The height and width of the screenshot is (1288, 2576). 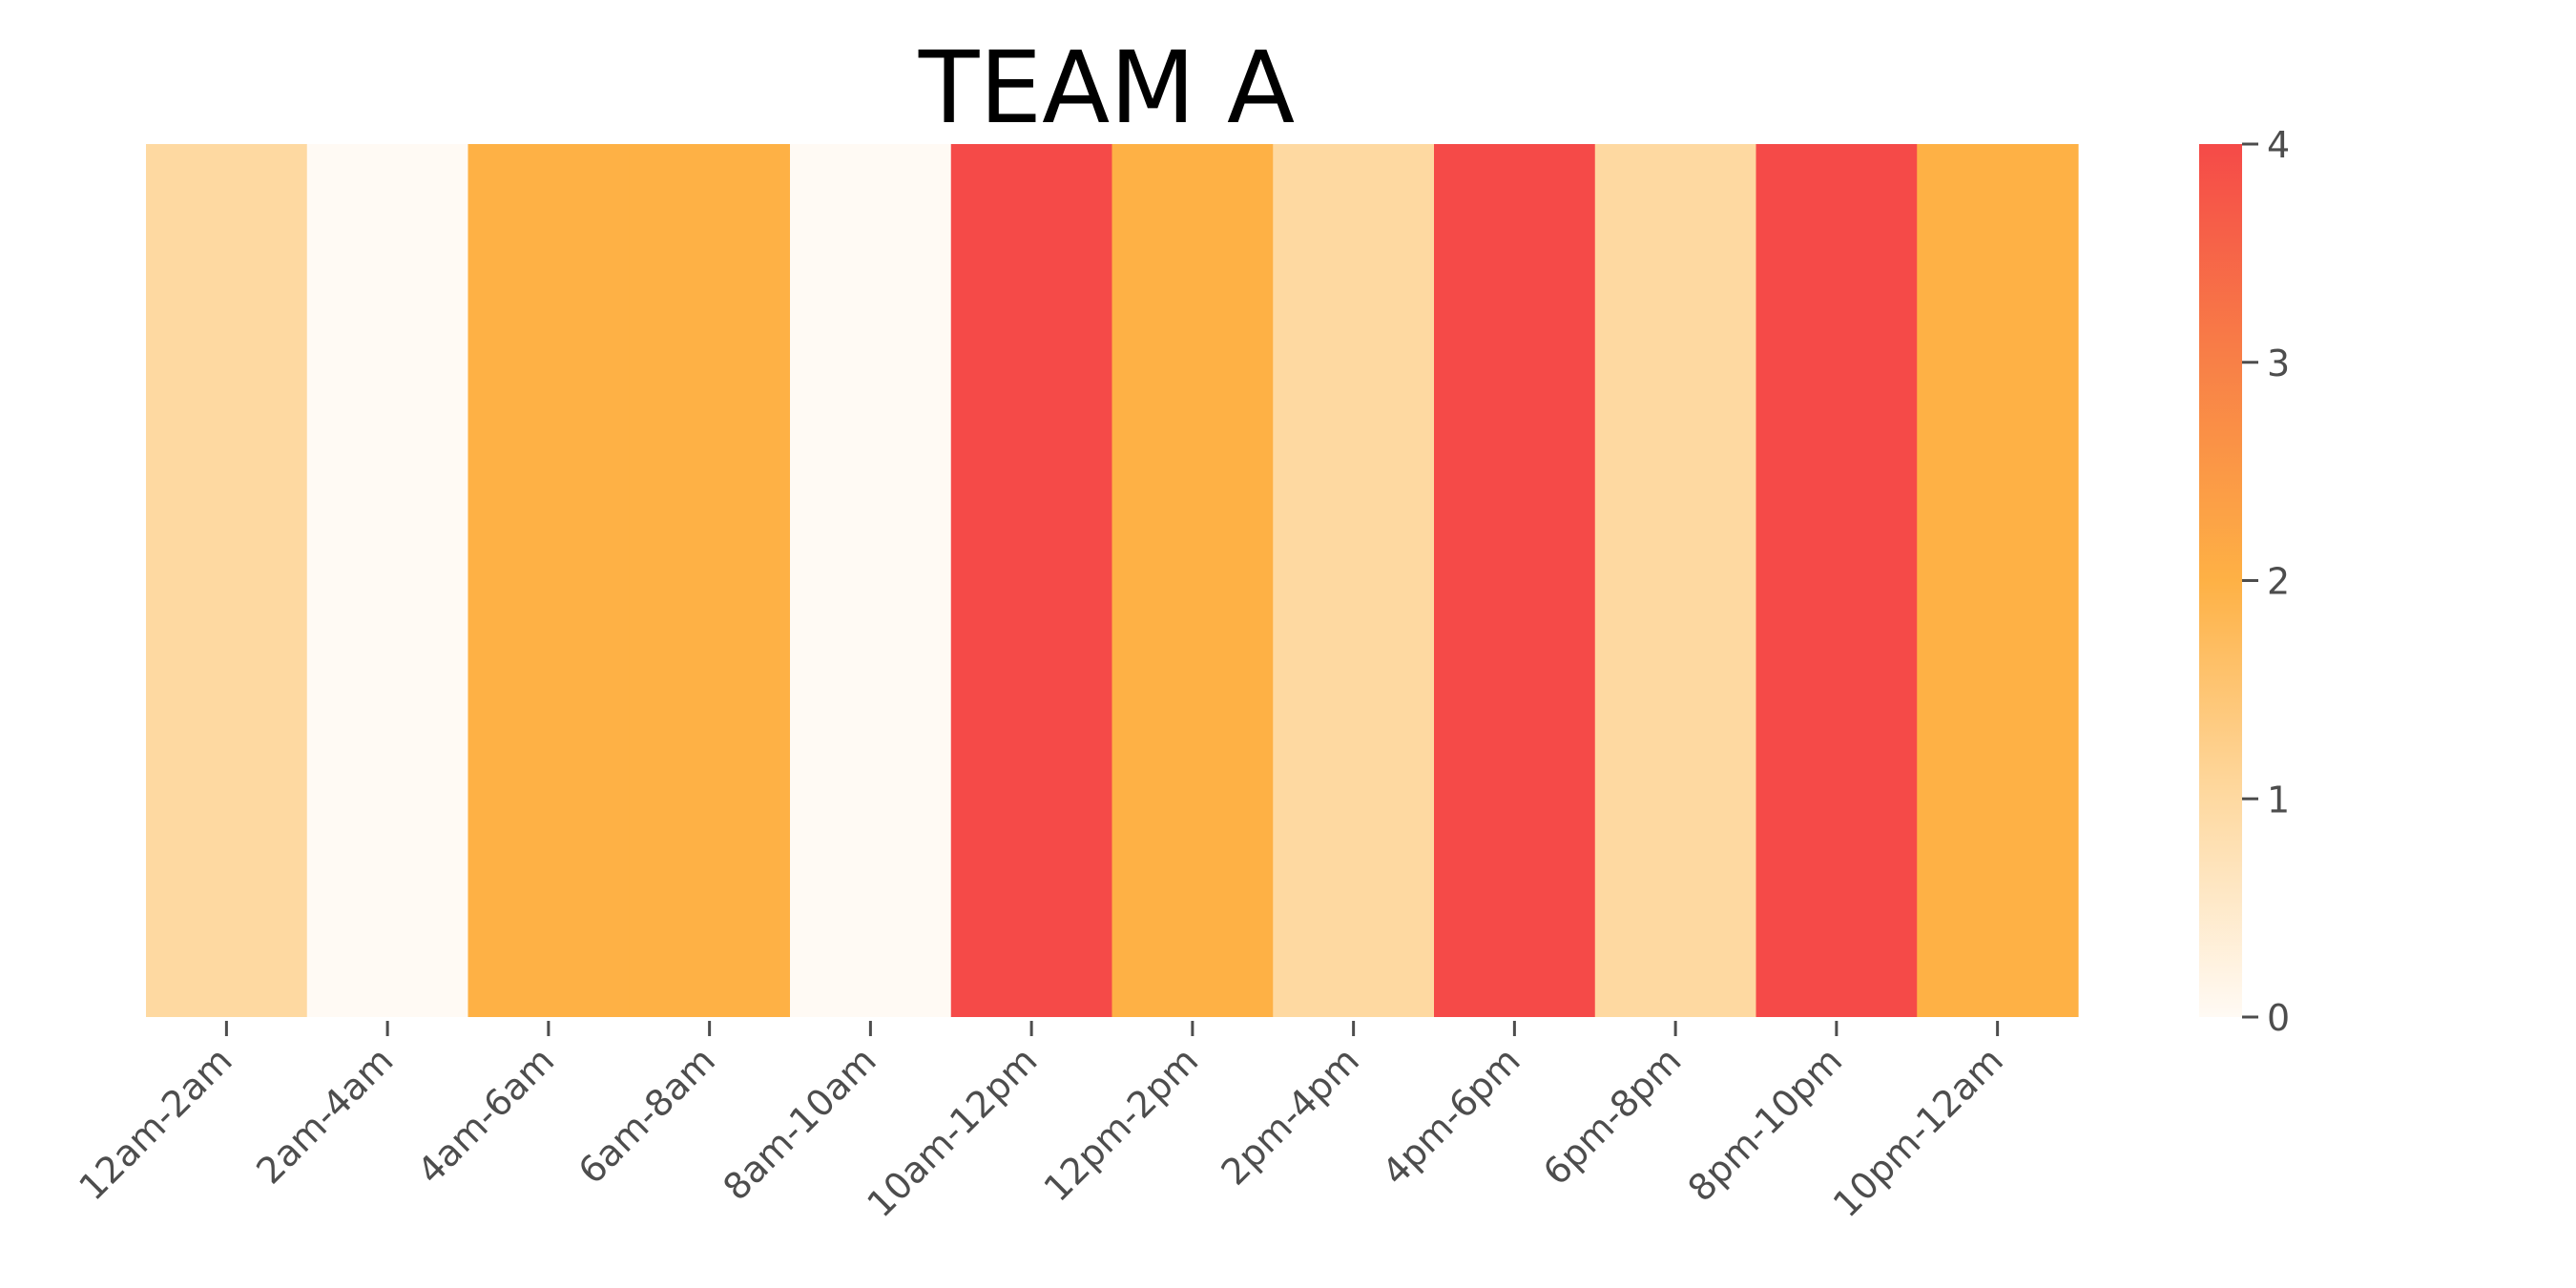 I want to click on x-tick-label: 8pm-10pm, so click(x=1765, y=1124).